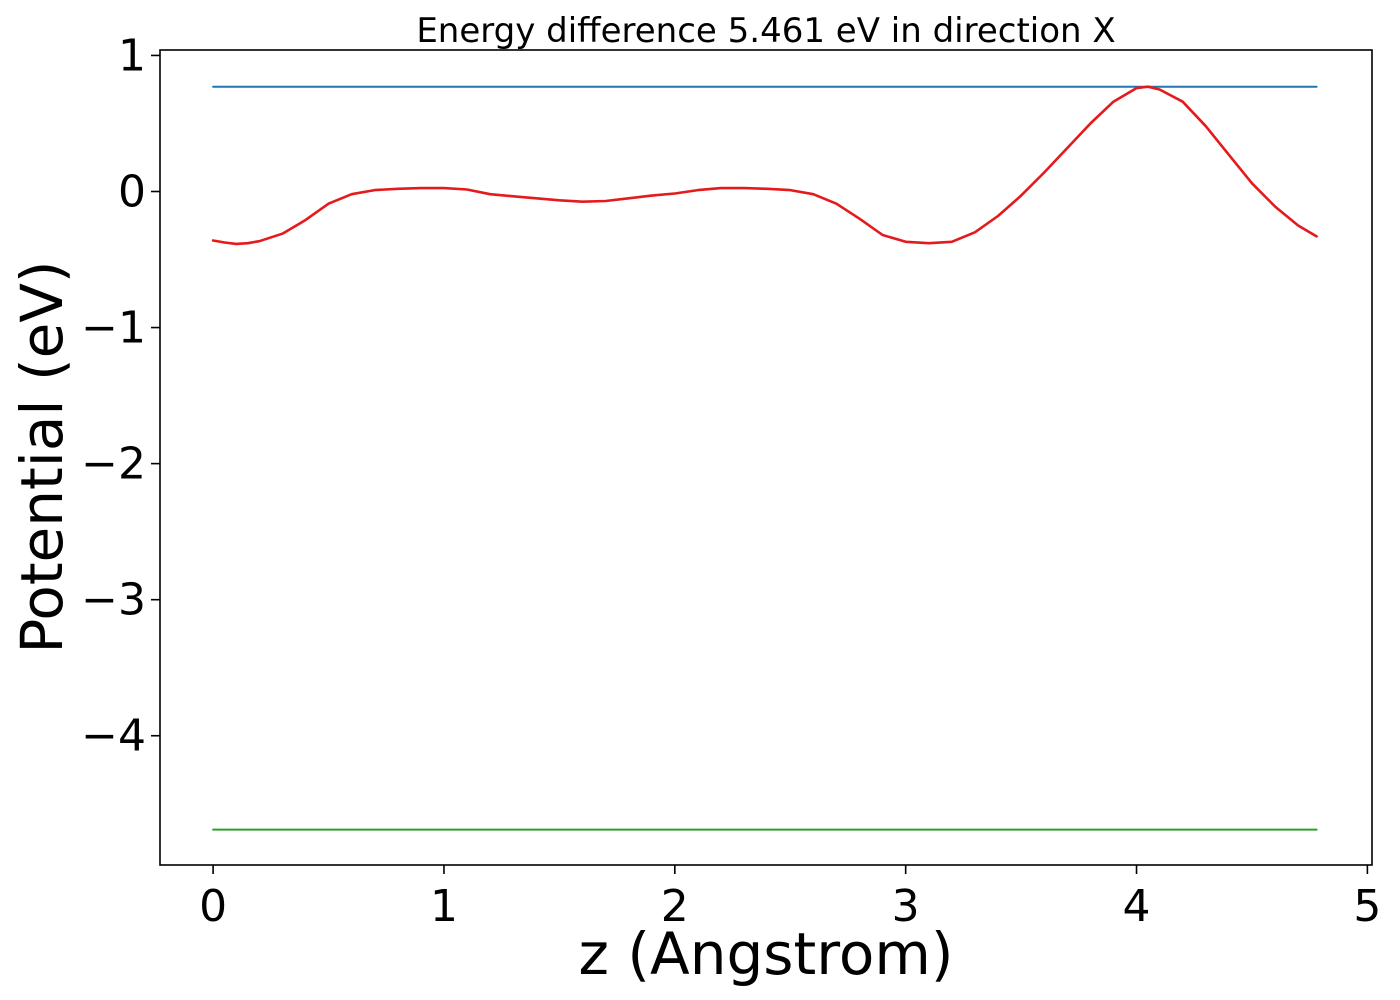 This screenshot has height=1000, width=1400. I want to click on x-tick-label: 4, so click(1137, 906).